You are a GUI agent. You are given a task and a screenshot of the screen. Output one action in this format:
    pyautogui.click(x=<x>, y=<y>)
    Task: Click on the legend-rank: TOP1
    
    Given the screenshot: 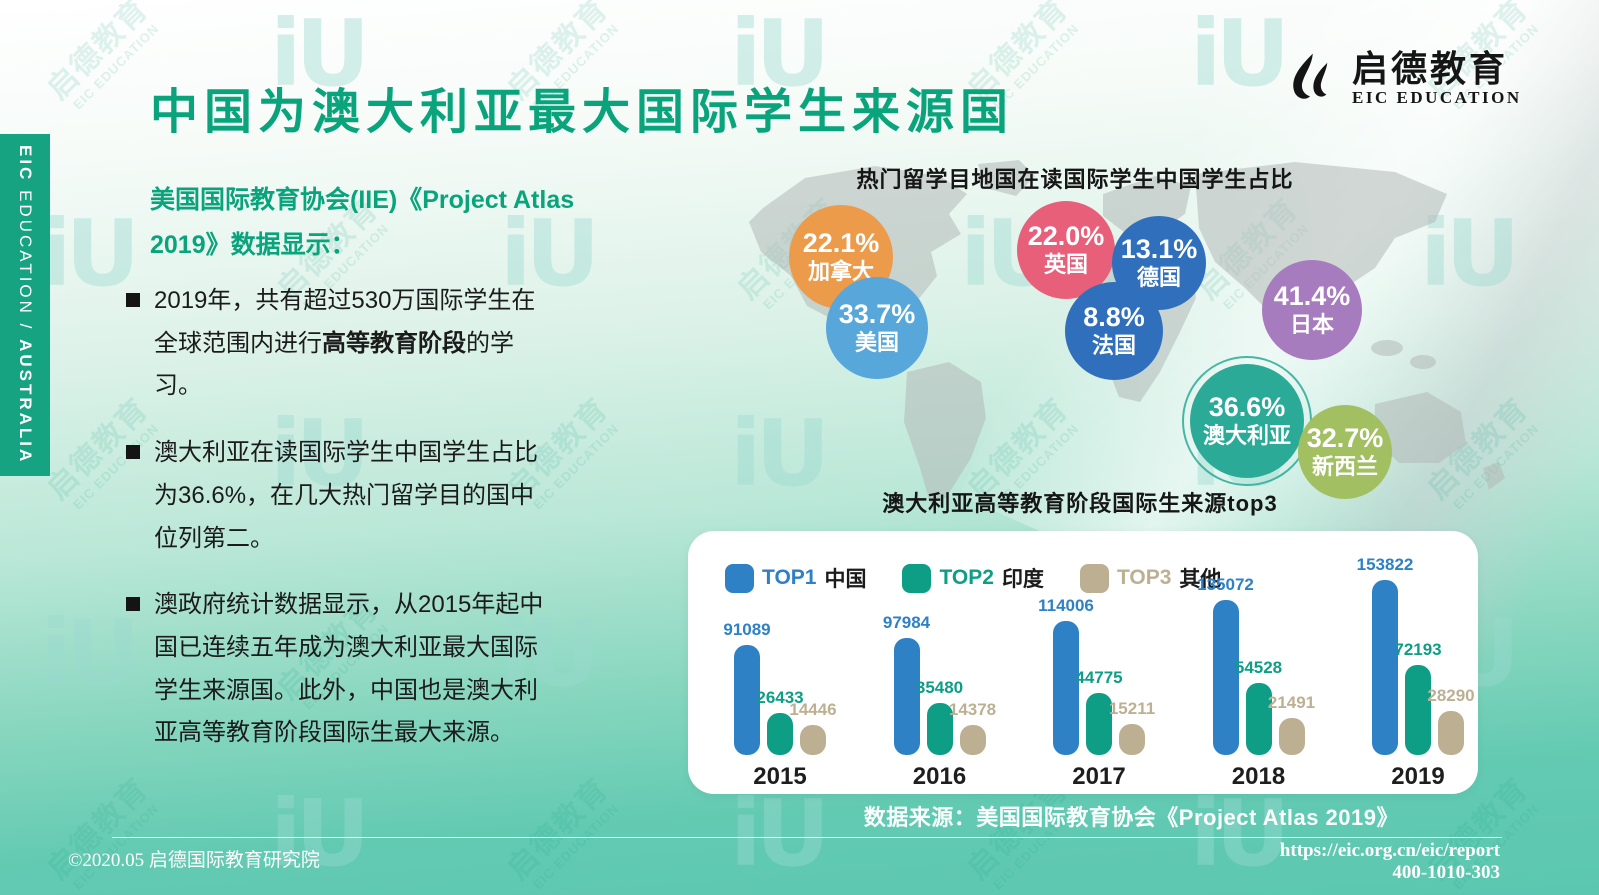 What is the action you would take?
    pyautogui.click(x=789, y=577)
    